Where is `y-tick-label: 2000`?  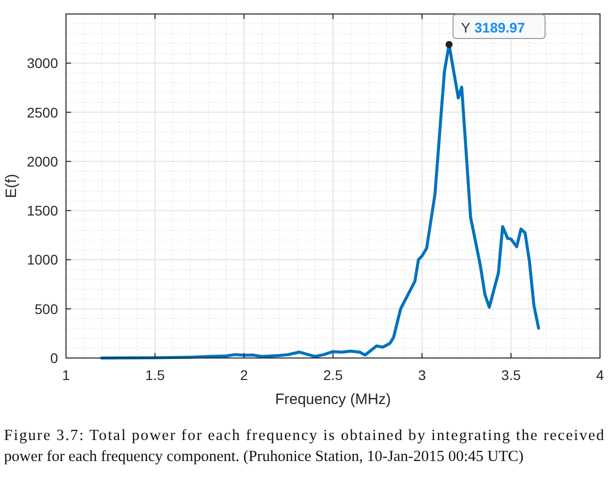 y-tick-label: 2000 is located at coordinates (42, 161).